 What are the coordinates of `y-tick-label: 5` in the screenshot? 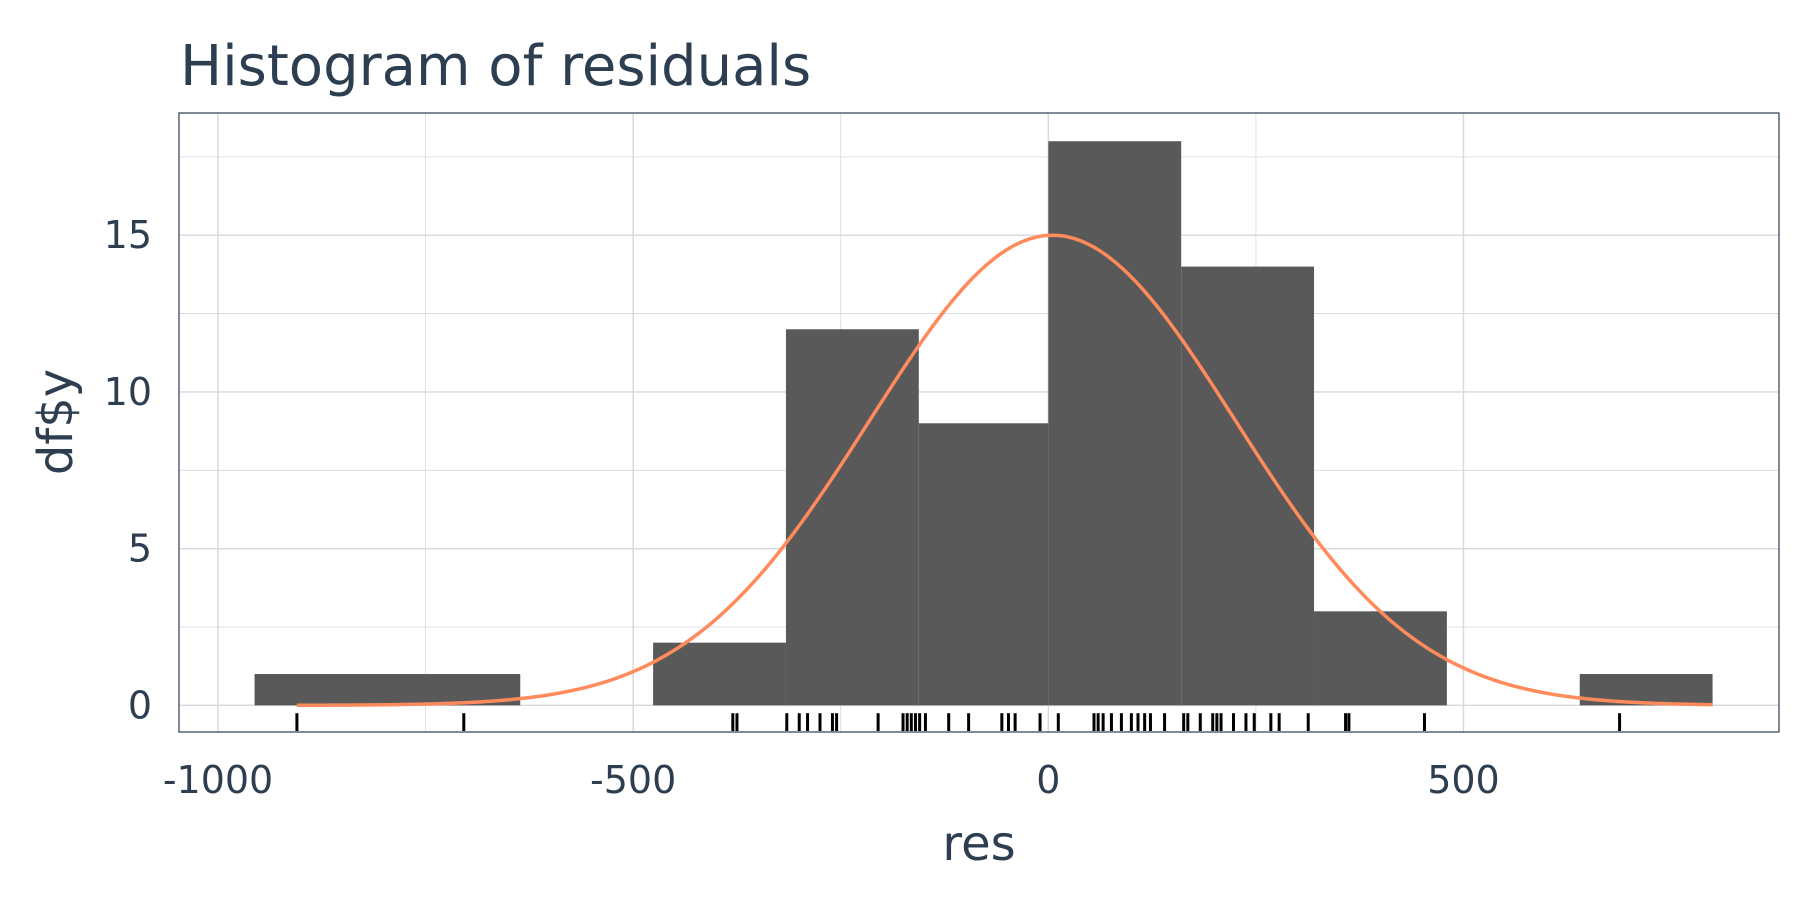 It's located at (140, 549).